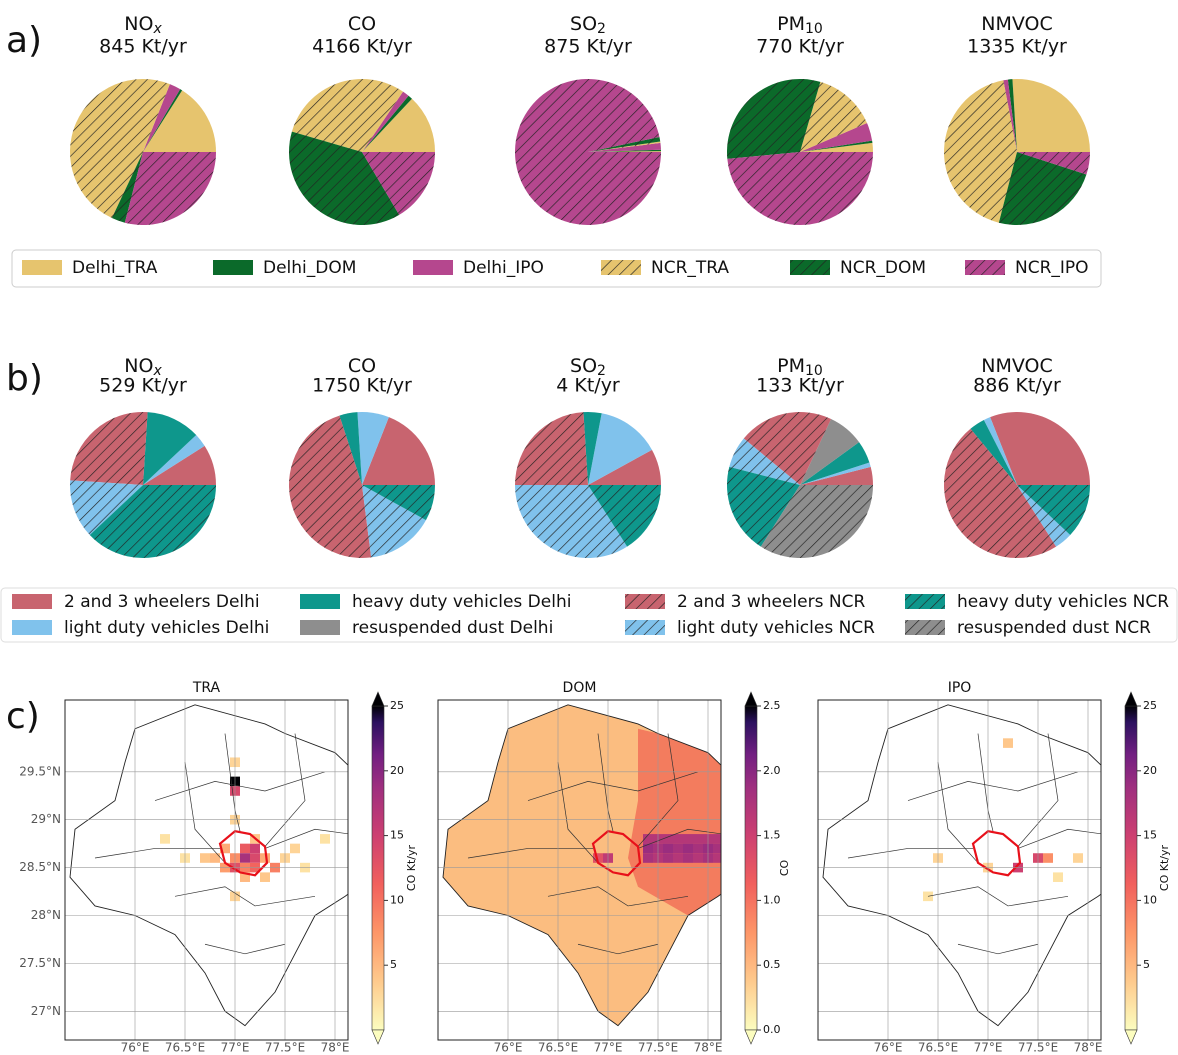  Describe the element at coordinates (800, 367) in the screenshot. I see `chart-title: PM10` at that location.